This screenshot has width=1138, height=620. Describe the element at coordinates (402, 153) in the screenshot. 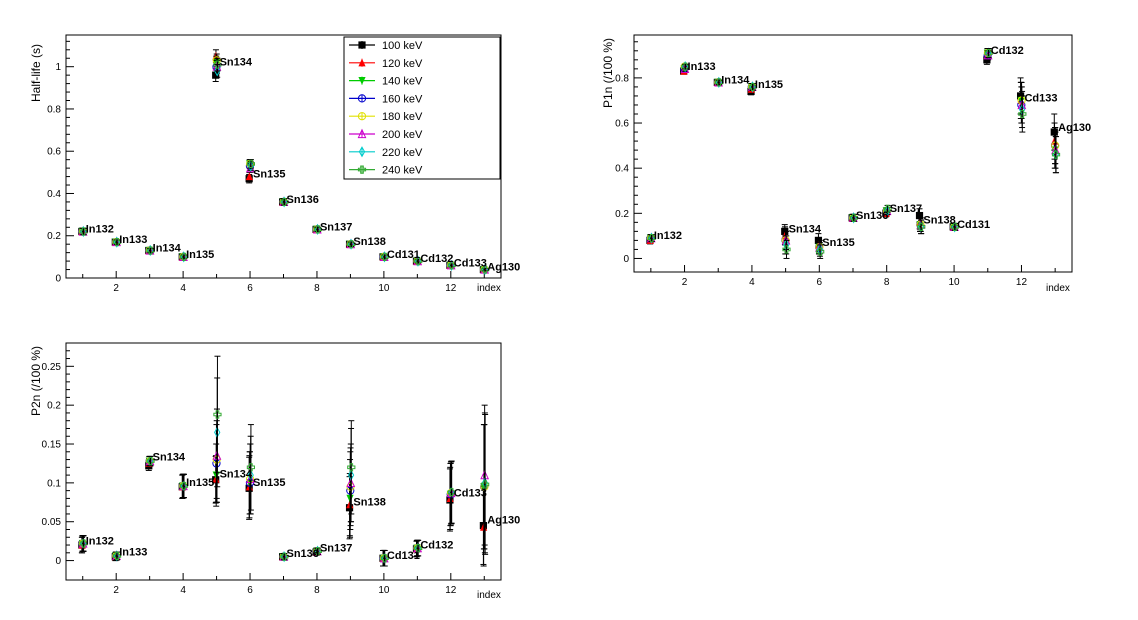

I see `legend-label: 220 keV` at that location.